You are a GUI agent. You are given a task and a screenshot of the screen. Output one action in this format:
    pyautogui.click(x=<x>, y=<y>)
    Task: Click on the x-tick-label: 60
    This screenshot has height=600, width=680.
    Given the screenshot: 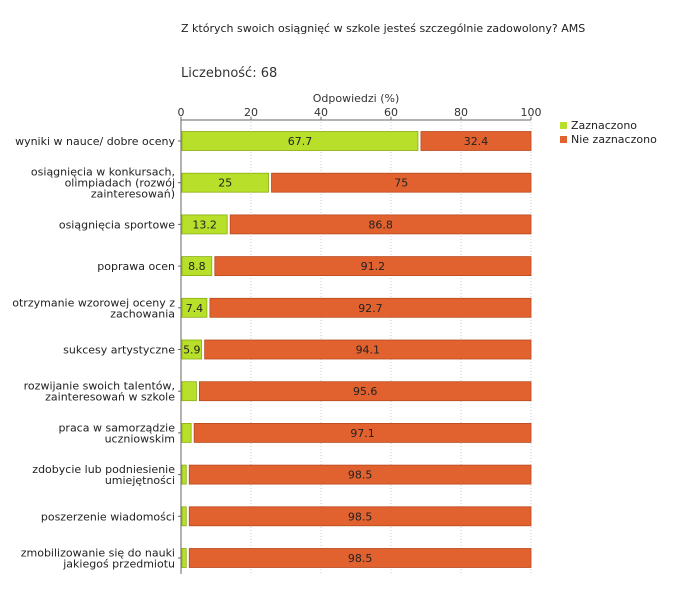 What is the action you would take?
    pyautogui.click(x=391, y=112)
    